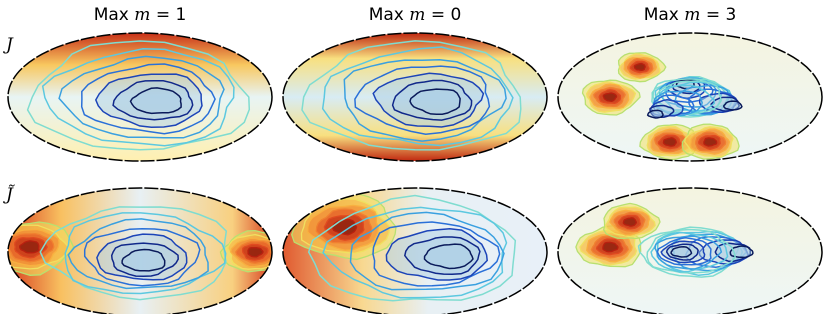 This screenshot has height=314, width=830. What do you see at coordinates (721, 15) in the screenshot?
I see `title-eq: = 3` at bounding box center [721, 15].